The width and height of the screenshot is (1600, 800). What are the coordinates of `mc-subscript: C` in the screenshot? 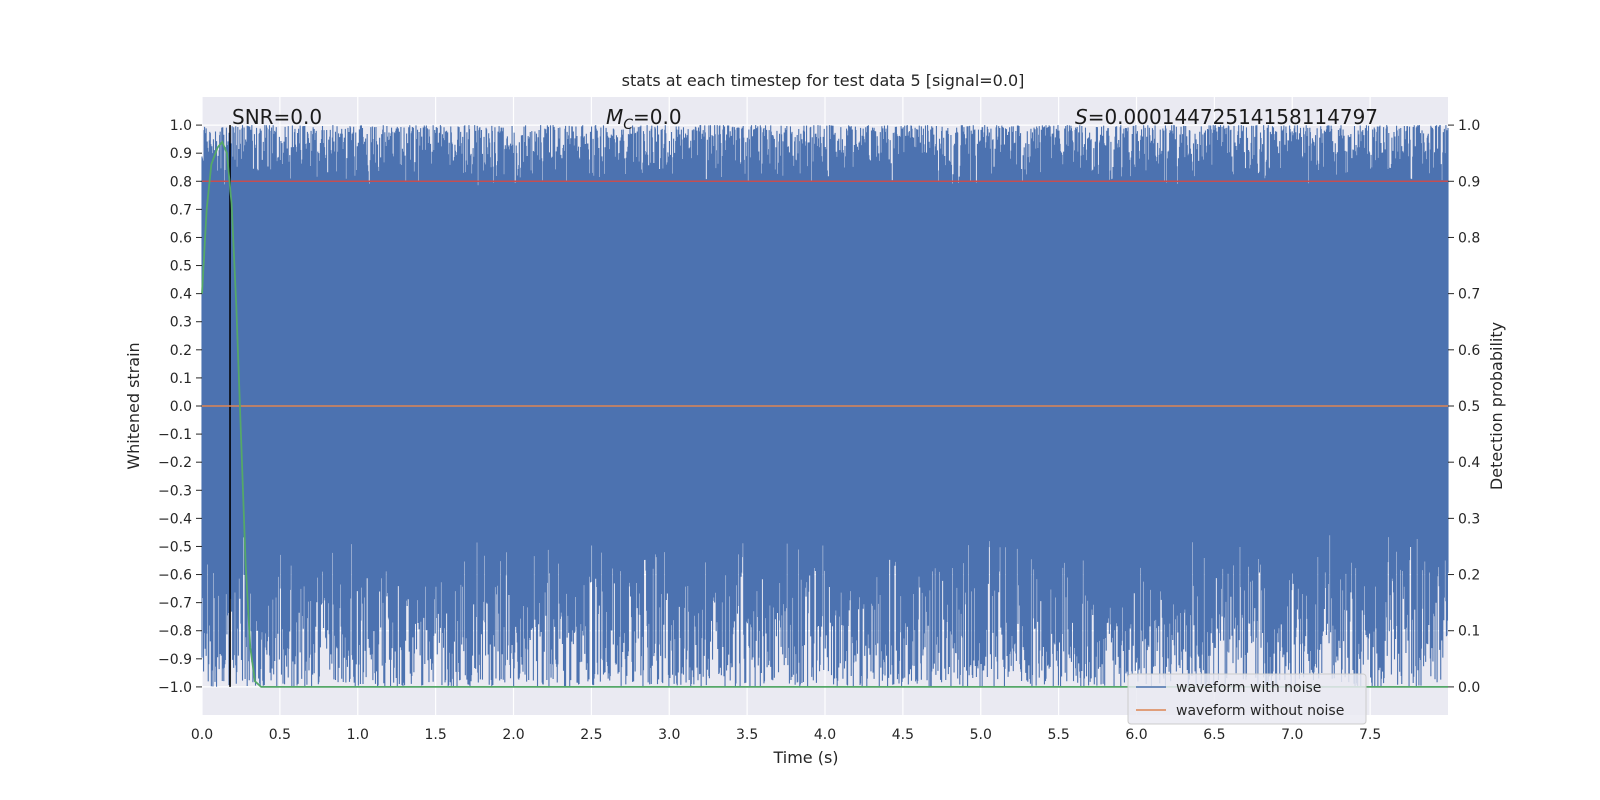 It's located at (628, 125).